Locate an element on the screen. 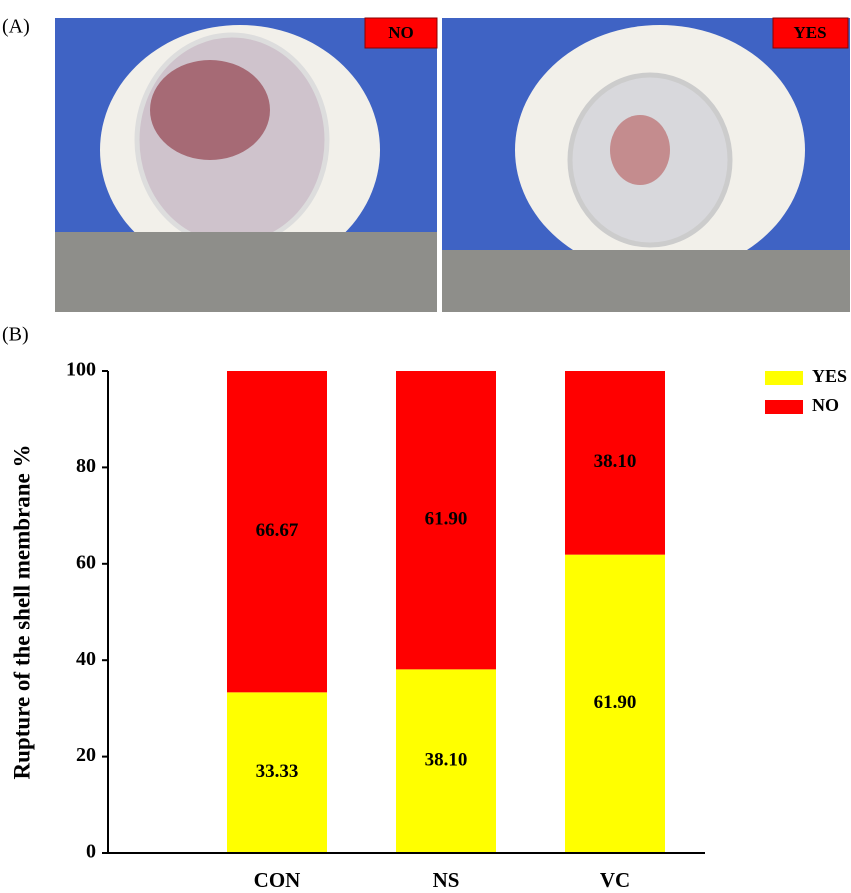  y-tick-label: 40 is located at coordinates (86, 659).